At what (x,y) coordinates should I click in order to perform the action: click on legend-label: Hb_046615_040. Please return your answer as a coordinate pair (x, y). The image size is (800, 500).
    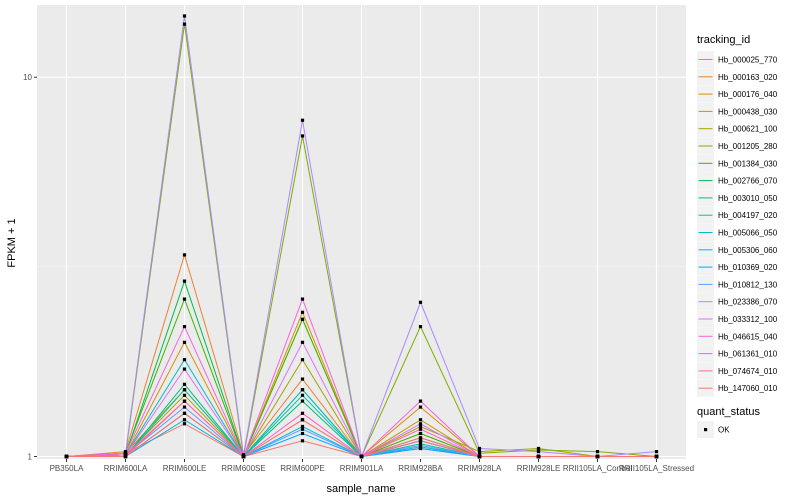
    Looking at the image, I should click on (748, 336).